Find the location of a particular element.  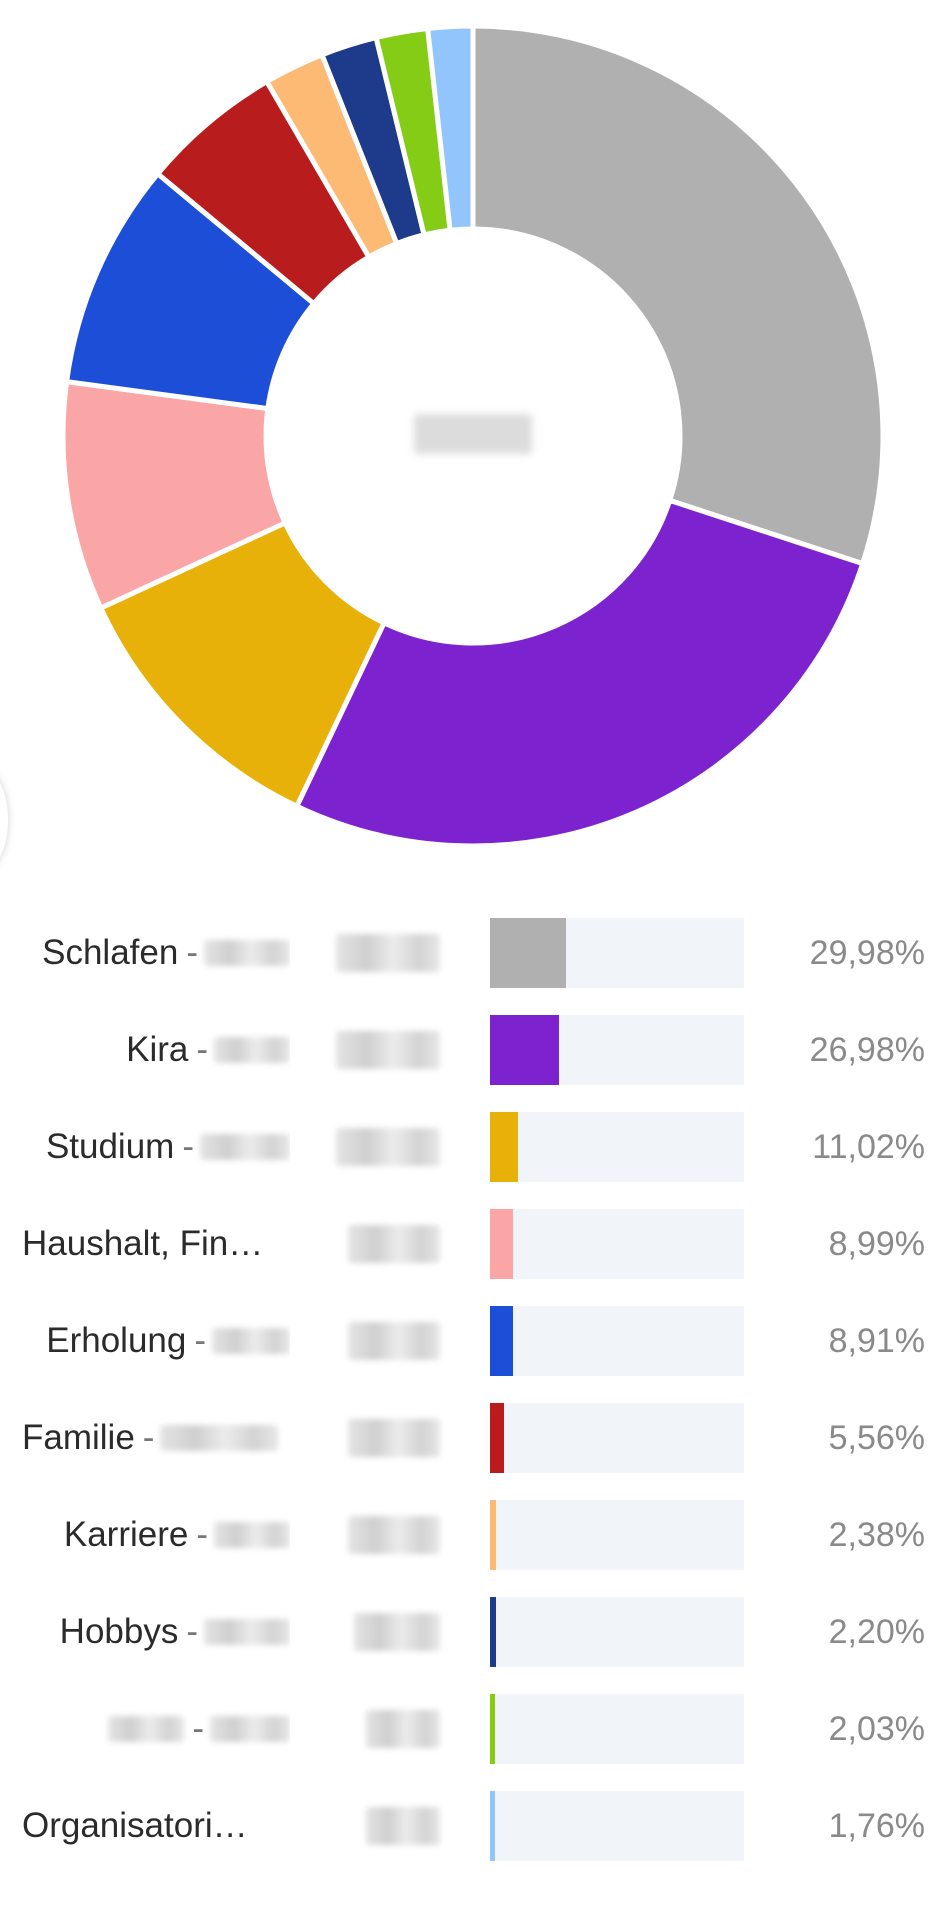

legend-row: Organisatori… 1,76% is located at coordinates (475, 1826).